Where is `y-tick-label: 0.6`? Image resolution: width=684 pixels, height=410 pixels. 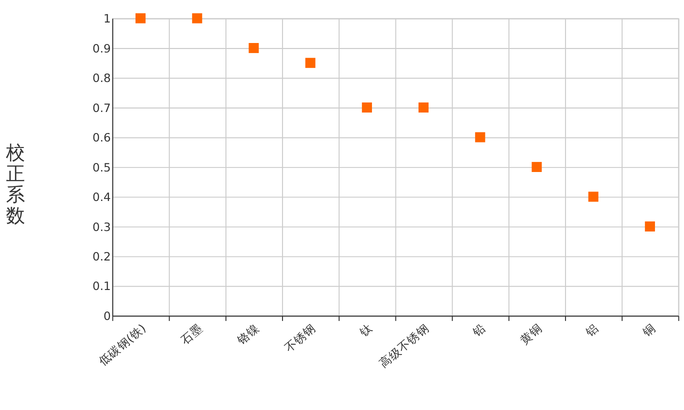
y-tick-label: 0.6 is located at coordinates (101, 137).